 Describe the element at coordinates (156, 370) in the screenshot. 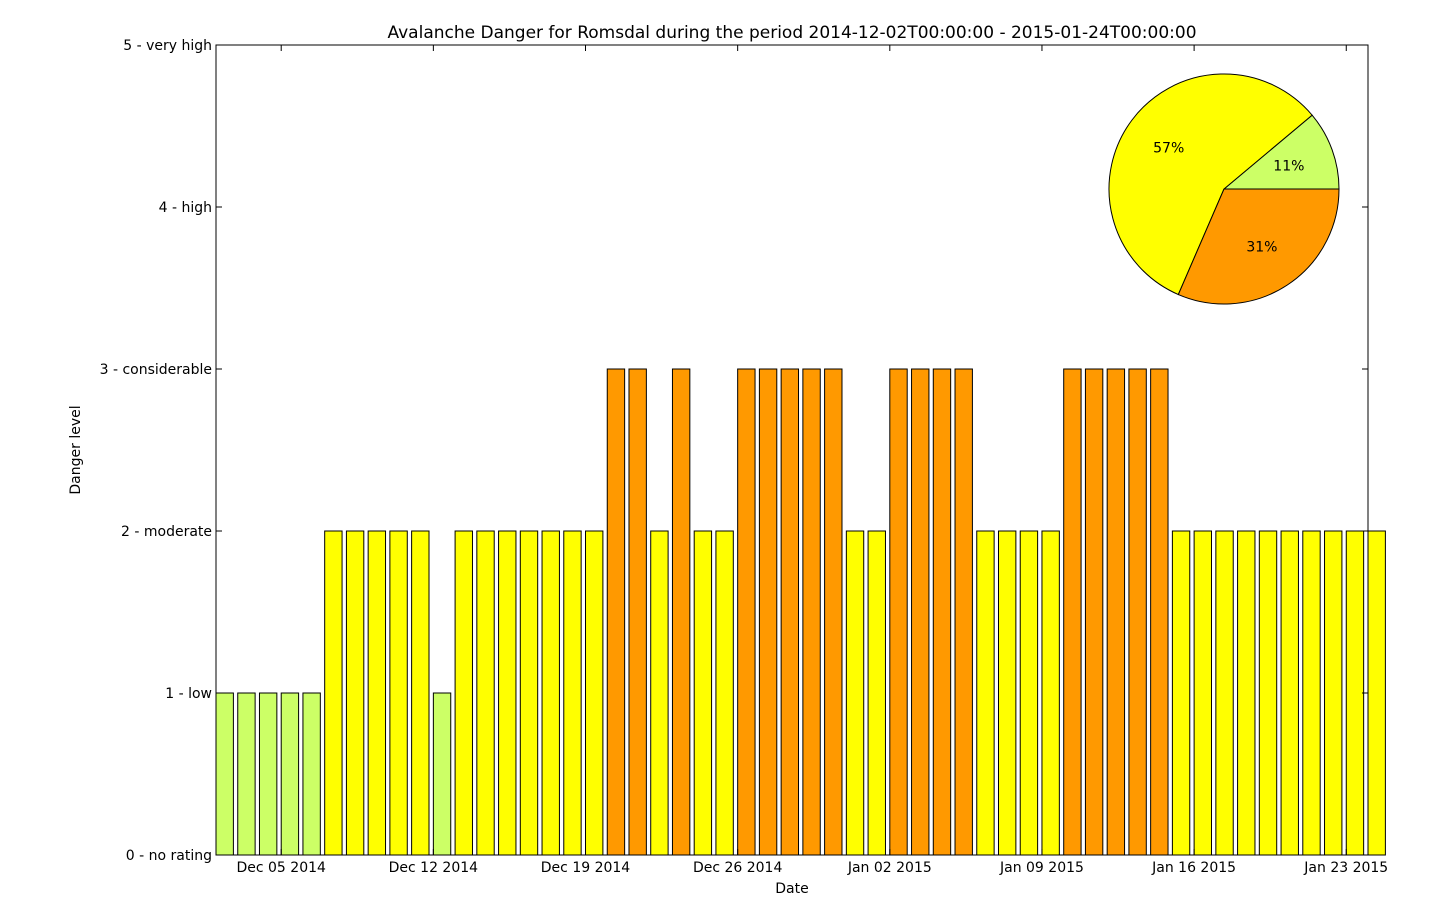

I see `y-tick-label: 3 - considerable` at that location.